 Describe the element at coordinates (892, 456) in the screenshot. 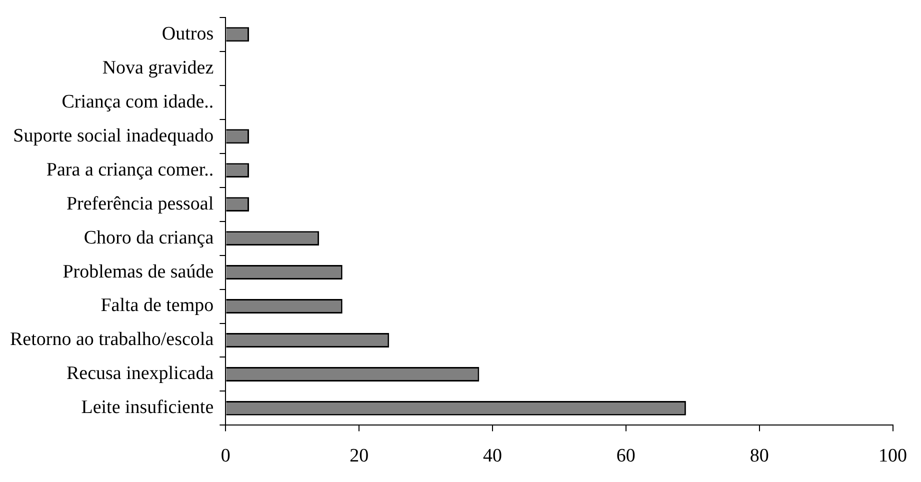

I see `x-tick-label: 100` at that location.